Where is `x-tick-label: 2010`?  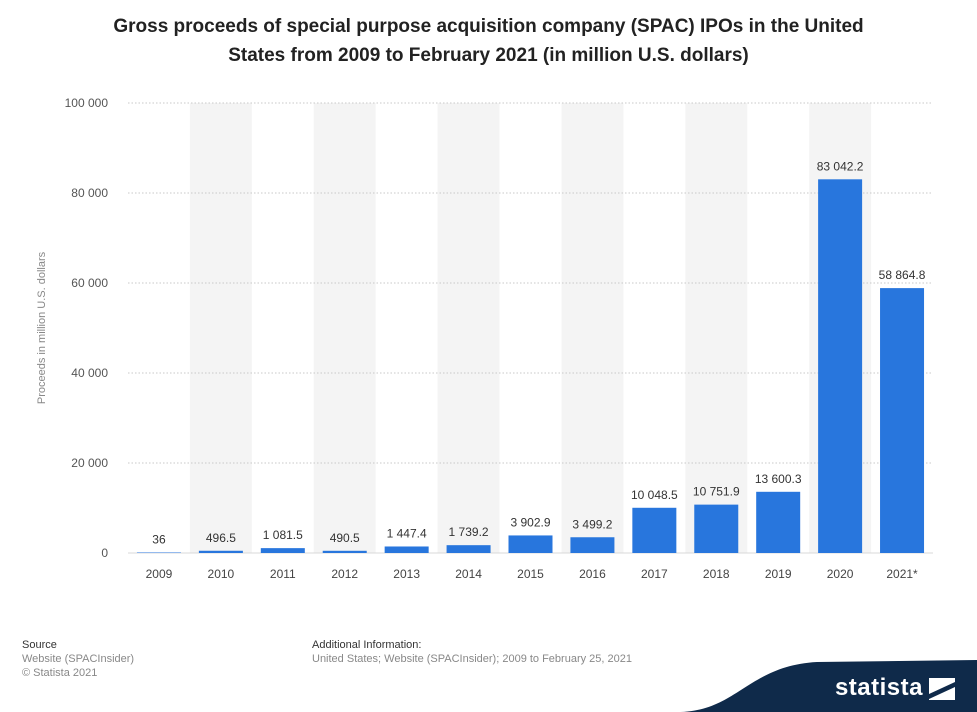 x-tick-label: 2010 is located at coordinates (221, 574).